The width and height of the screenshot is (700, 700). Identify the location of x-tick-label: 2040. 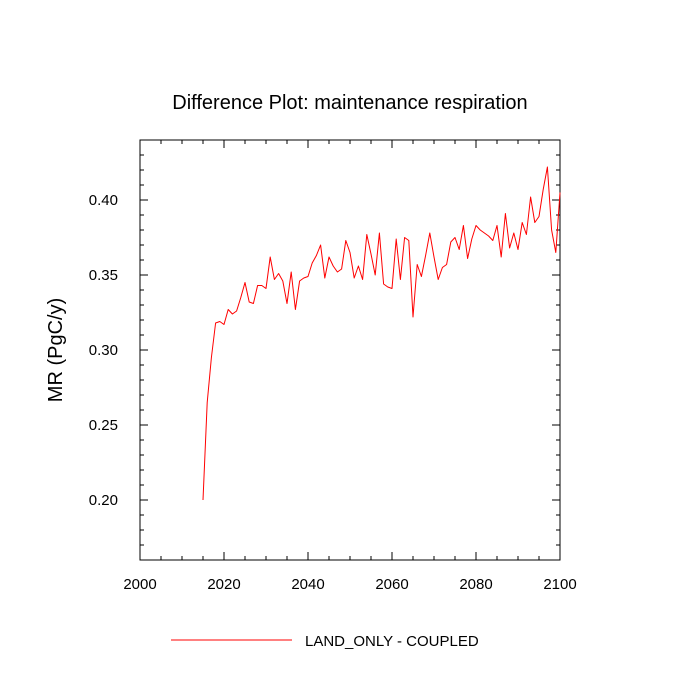
(307, 584).